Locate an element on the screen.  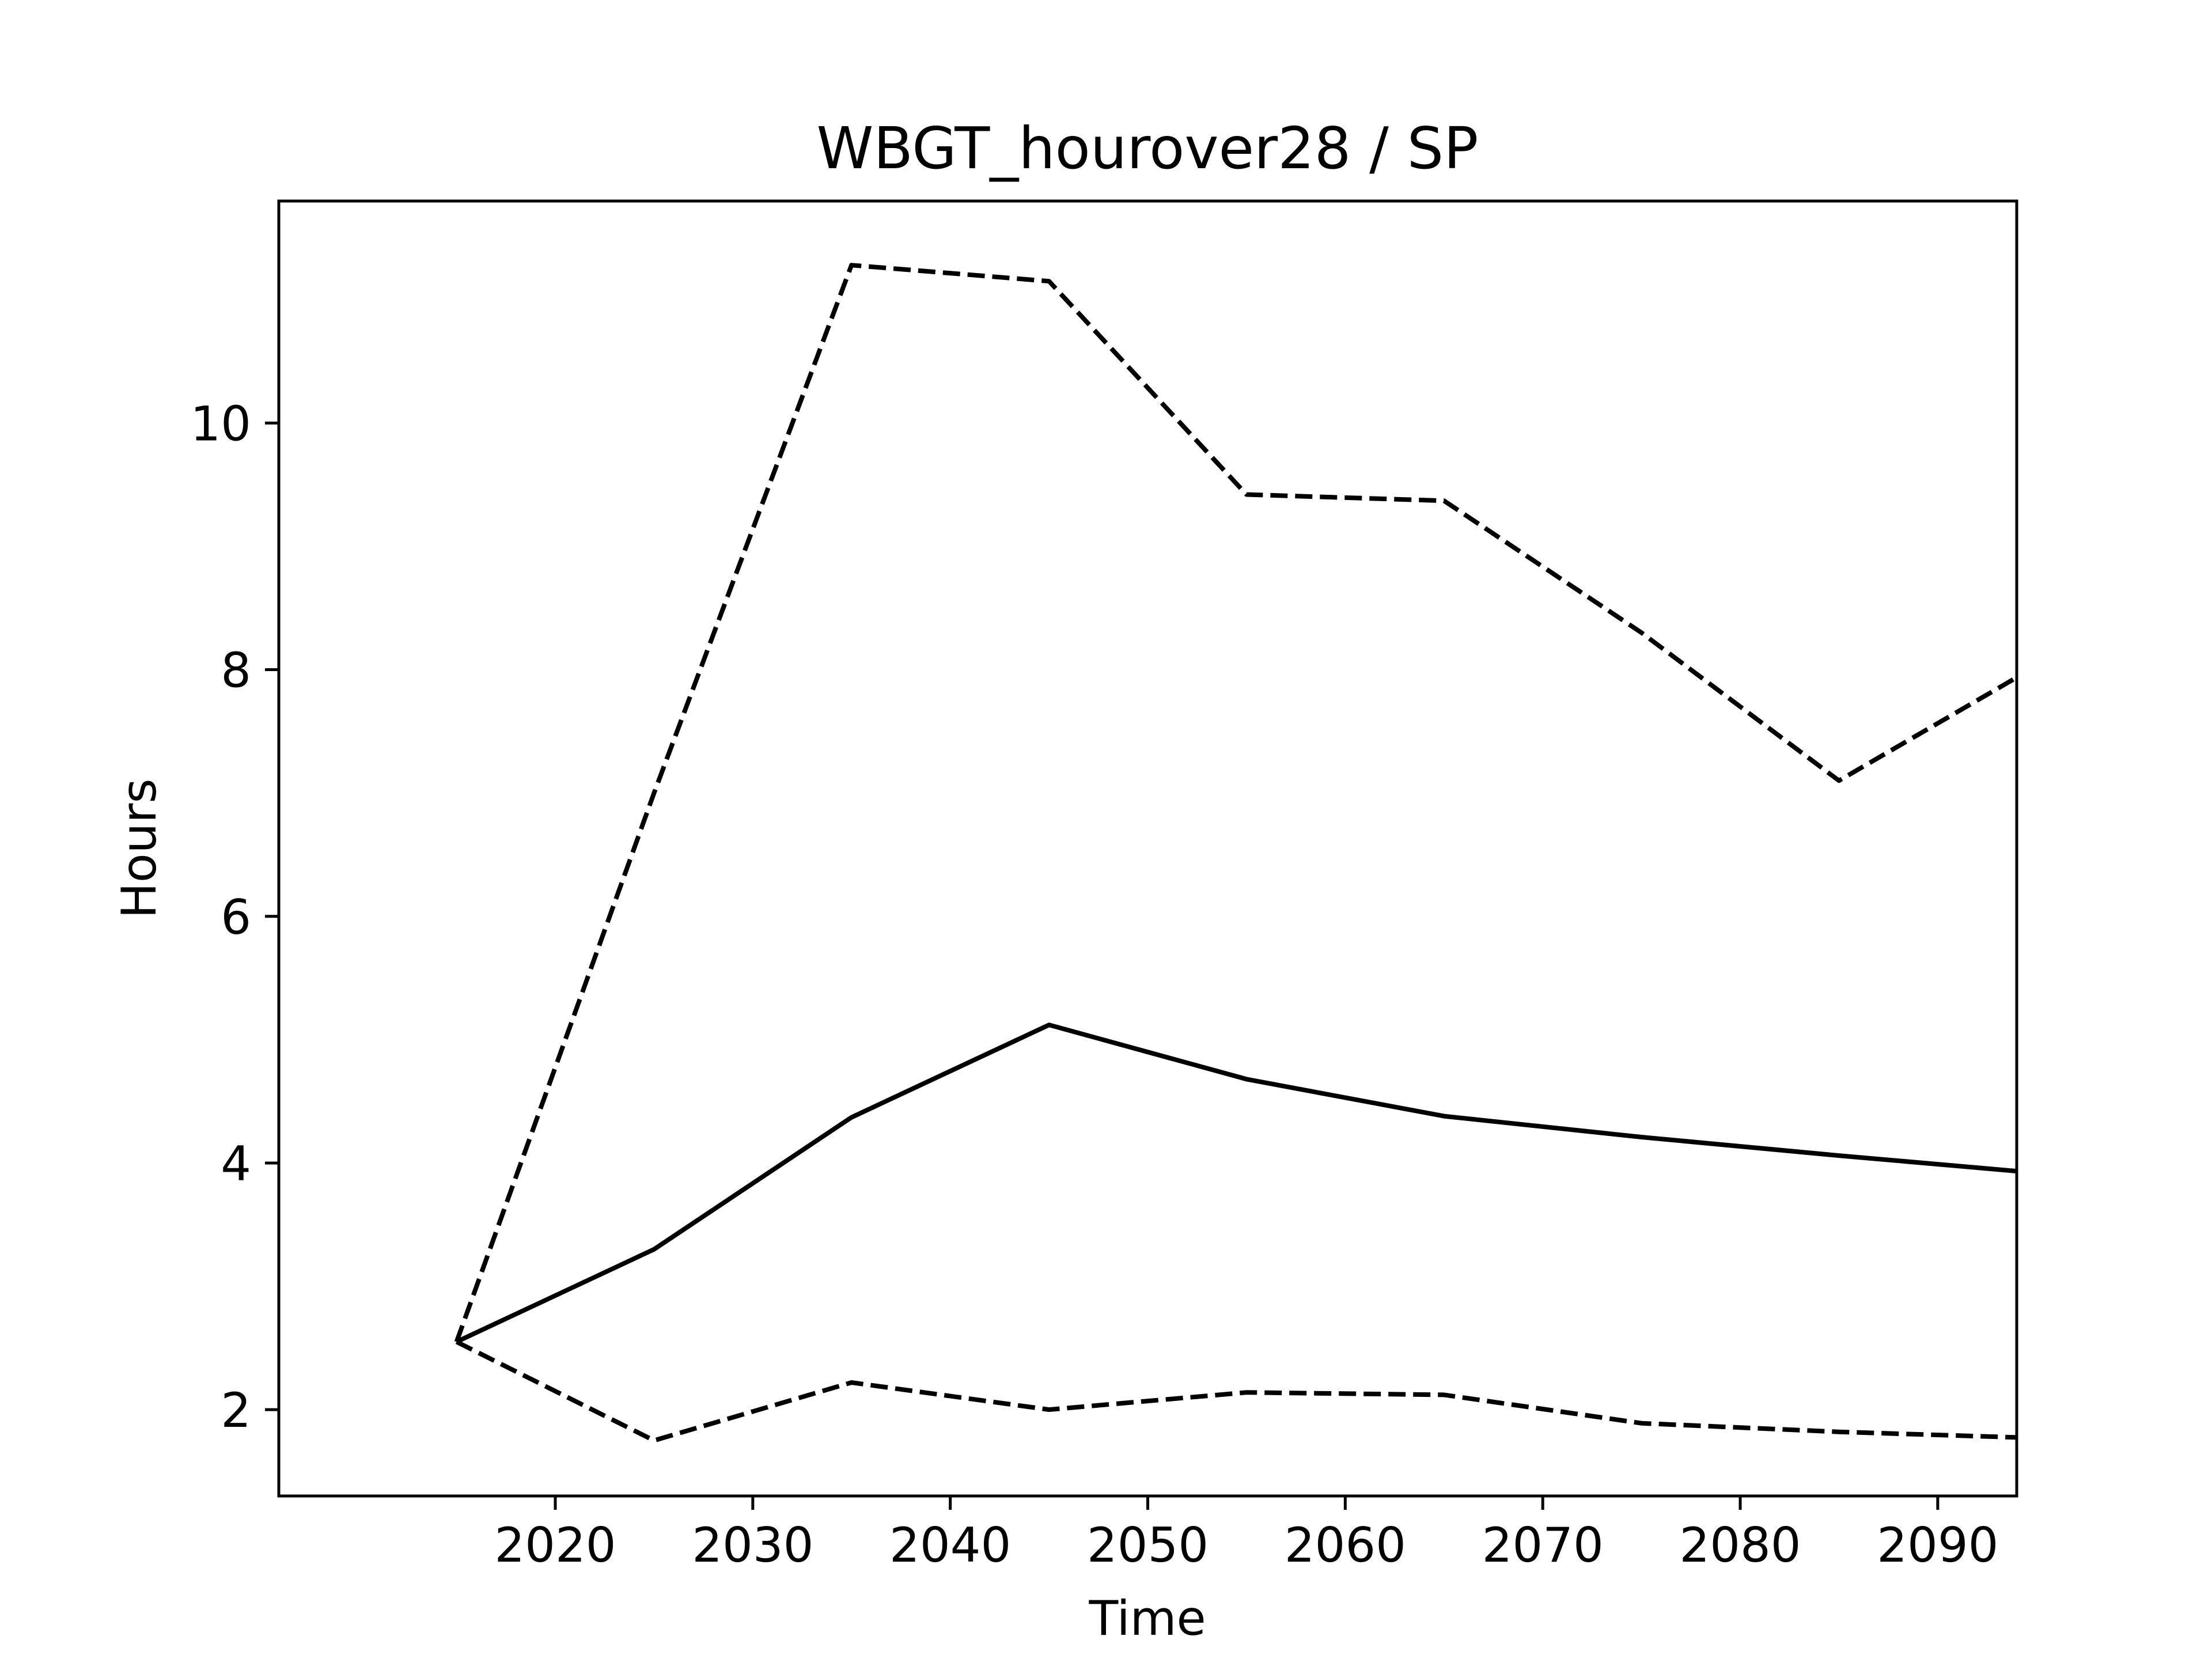
x-axis: 2020 2030 2040 2050 2060 2070 2080 2090 is located at coordinates (1246, 1534).